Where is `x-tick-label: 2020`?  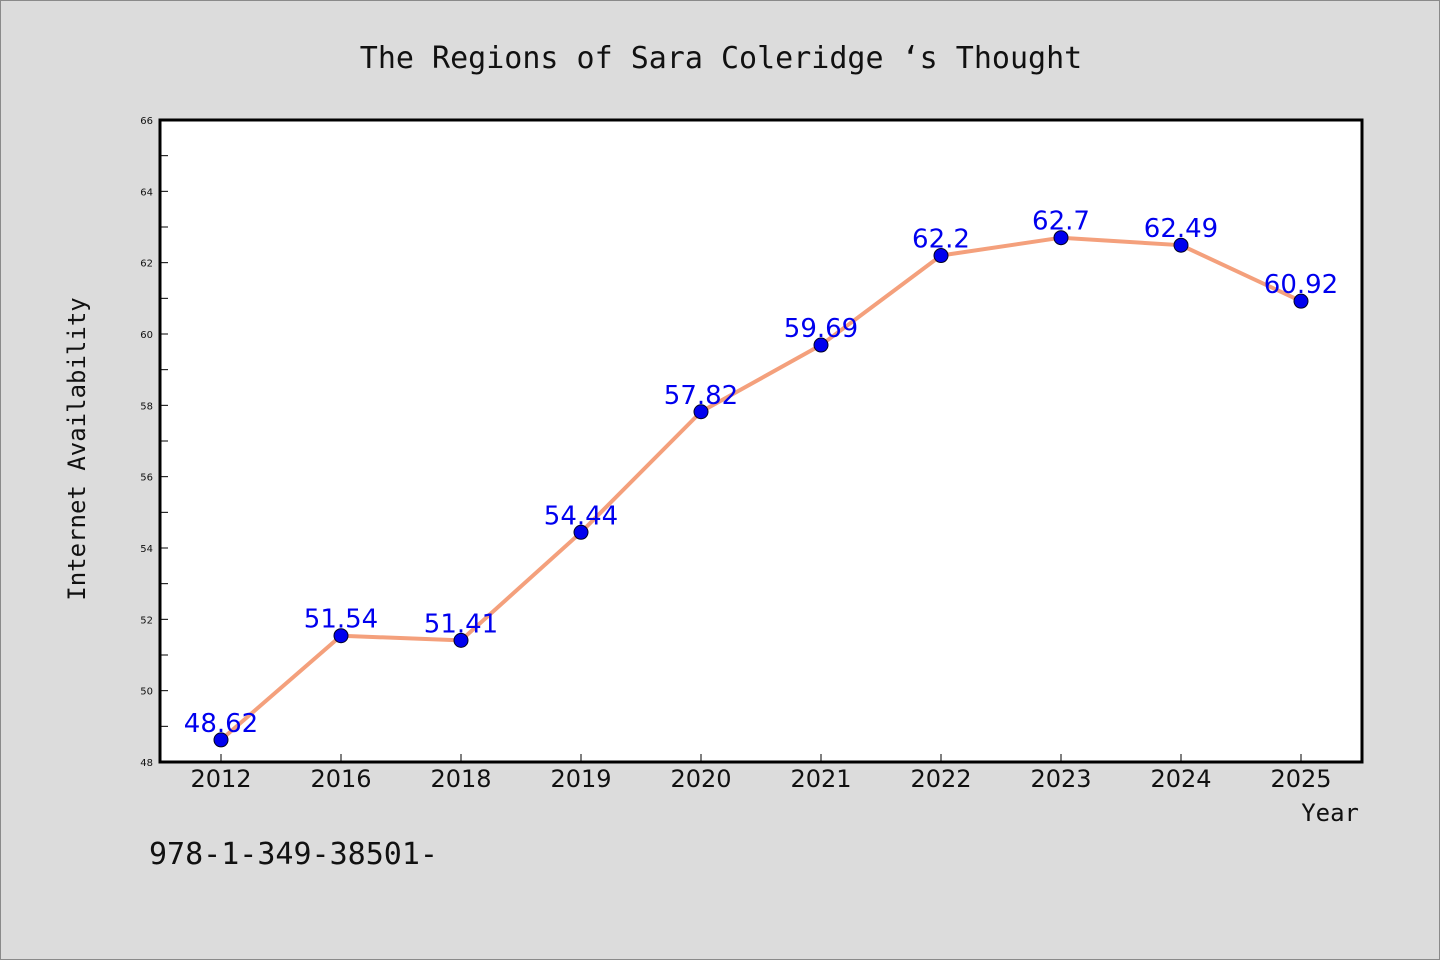
x-tick-label: 2020 is located at coordinates (700, 779).